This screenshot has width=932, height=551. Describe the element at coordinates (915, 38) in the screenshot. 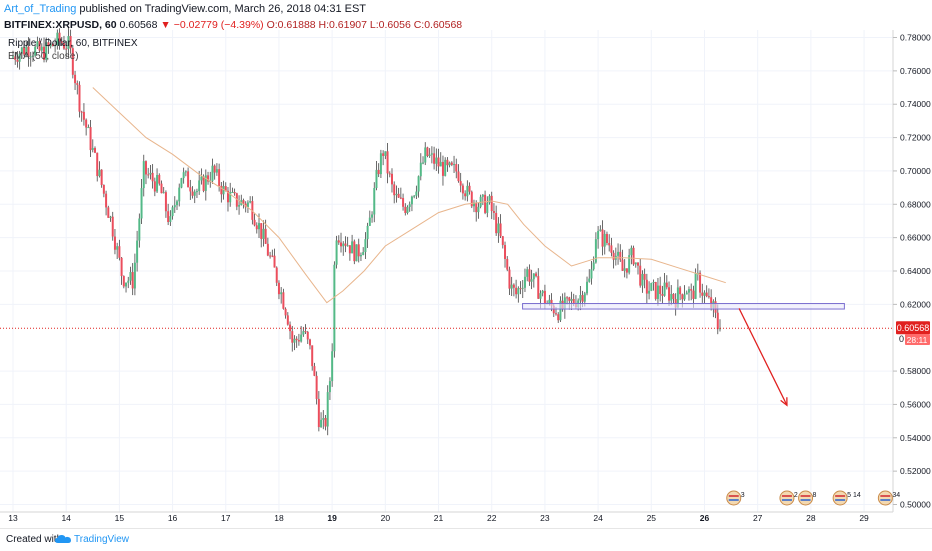

I see `price-tick-label: 0.78000` at that location.